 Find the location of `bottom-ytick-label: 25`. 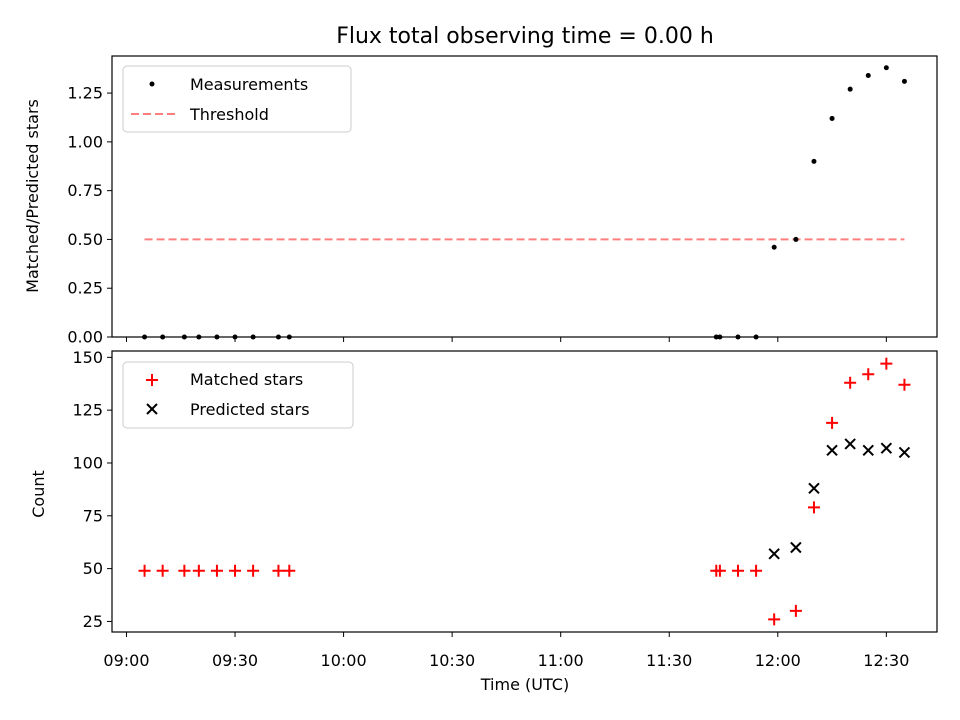

bottom-ytick-label: 25 is located at coordinates (93, 621).